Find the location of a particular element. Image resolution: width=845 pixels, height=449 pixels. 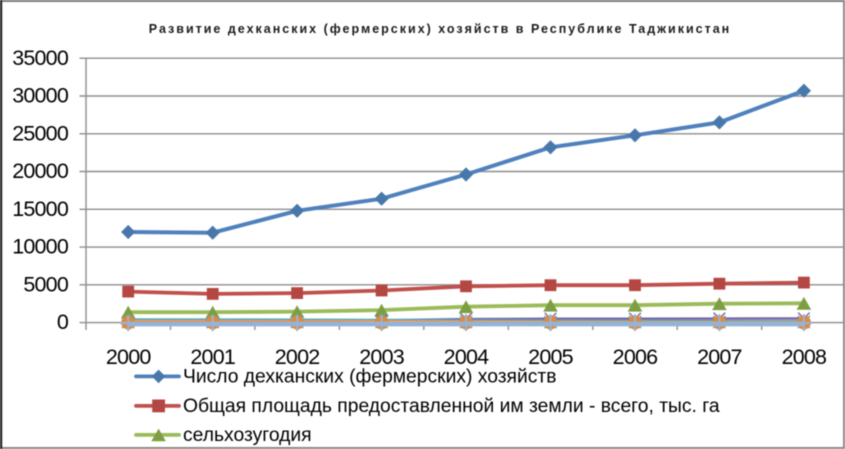

svg-text: 15000 is located at coordinates (40, 209).